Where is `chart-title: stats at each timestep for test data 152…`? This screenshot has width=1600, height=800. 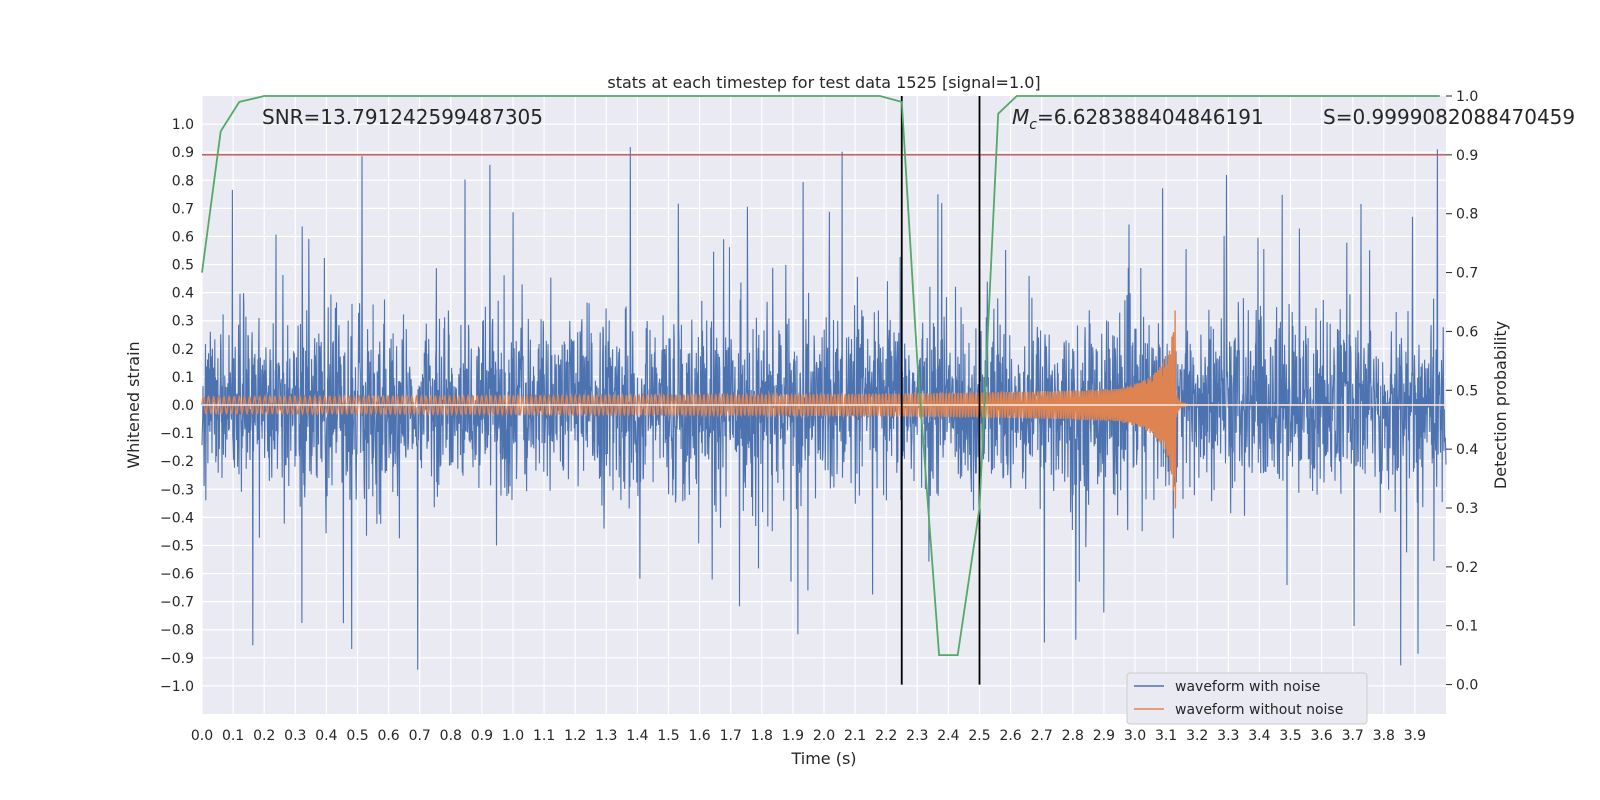 chart-title: stats at each timestep for test data 152… is located at coordinates (823, 82).